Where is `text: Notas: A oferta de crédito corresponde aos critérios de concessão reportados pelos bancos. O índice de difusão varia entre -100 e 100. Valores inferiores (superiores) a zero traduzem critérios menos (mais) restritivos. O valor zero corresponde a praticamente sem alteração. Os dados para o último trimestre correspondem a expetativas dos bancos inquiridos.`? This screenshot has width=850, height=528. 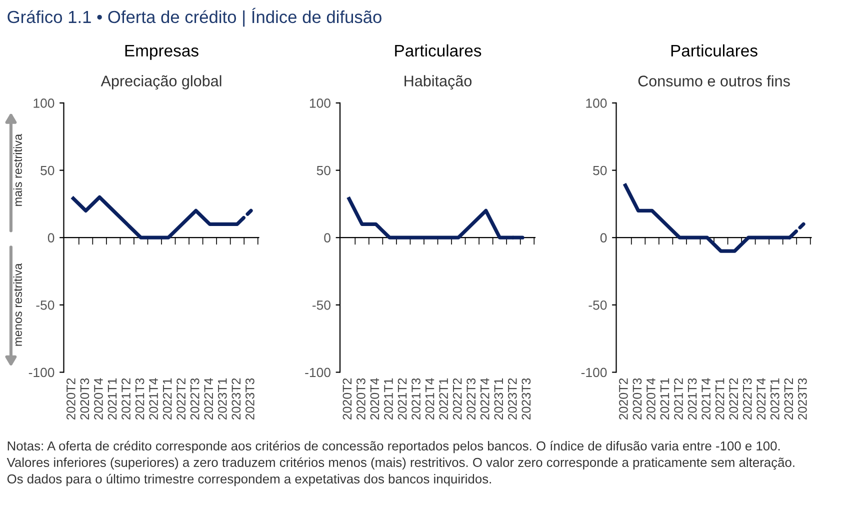
text: Notas: A oferta de crédito corresponde aos critérios de concessão reportados pelos bancos. O índice de difusão varia entre -100 e 100. Valores inferiores (superiores) a zero traduzem critérios menos (mais) restritivos. O valor zero corresponde a praticamente sem alteração. Os dados para o último trimestre correspondem a expetativas dos bancos inquiridos. is located at coordinates (400, 463).